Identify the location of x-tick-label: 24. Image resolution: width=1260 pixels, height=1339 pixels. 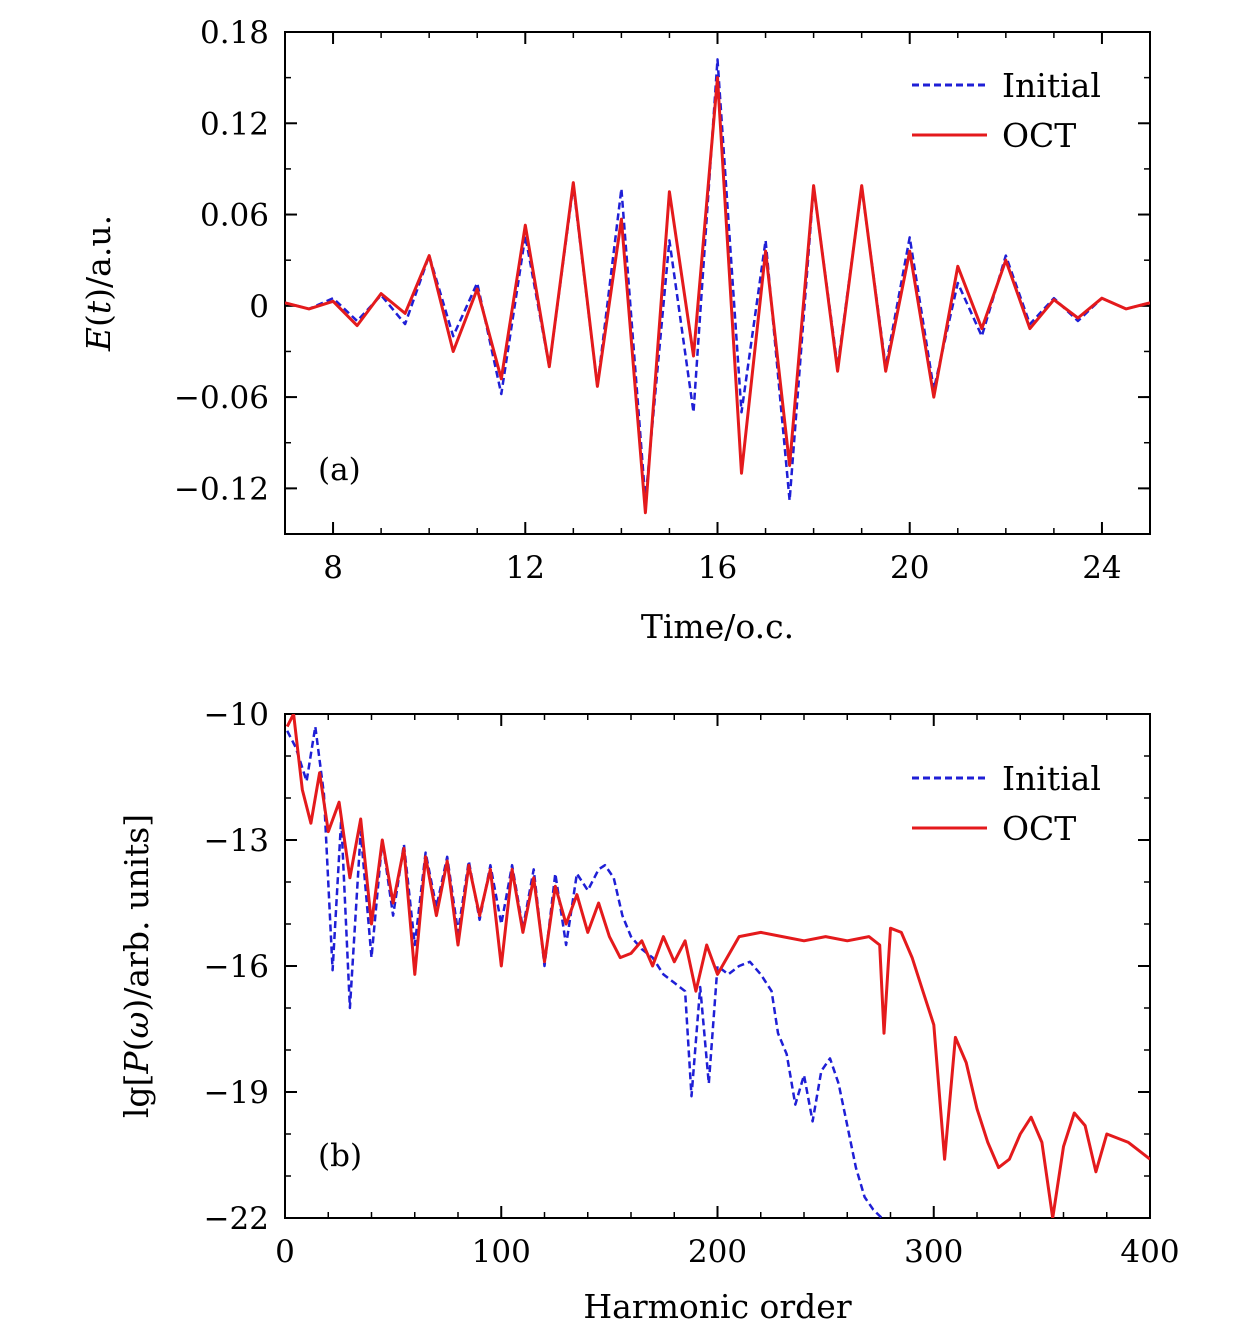
(1101, 568).